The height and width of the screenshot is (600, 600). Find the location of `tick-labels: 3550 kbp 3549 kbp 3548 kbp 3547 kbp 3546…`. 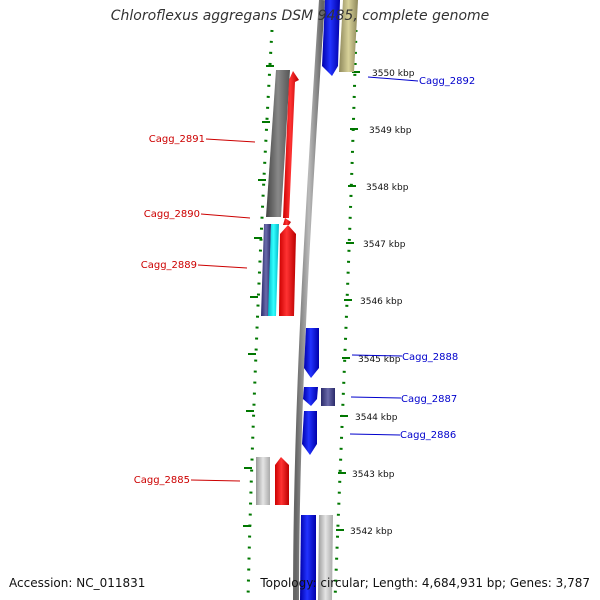

tick-labels: 3550 kbp 3549 kbp 3548 kbp 3547 kbp 3546… is located at coordinates (382, 303).